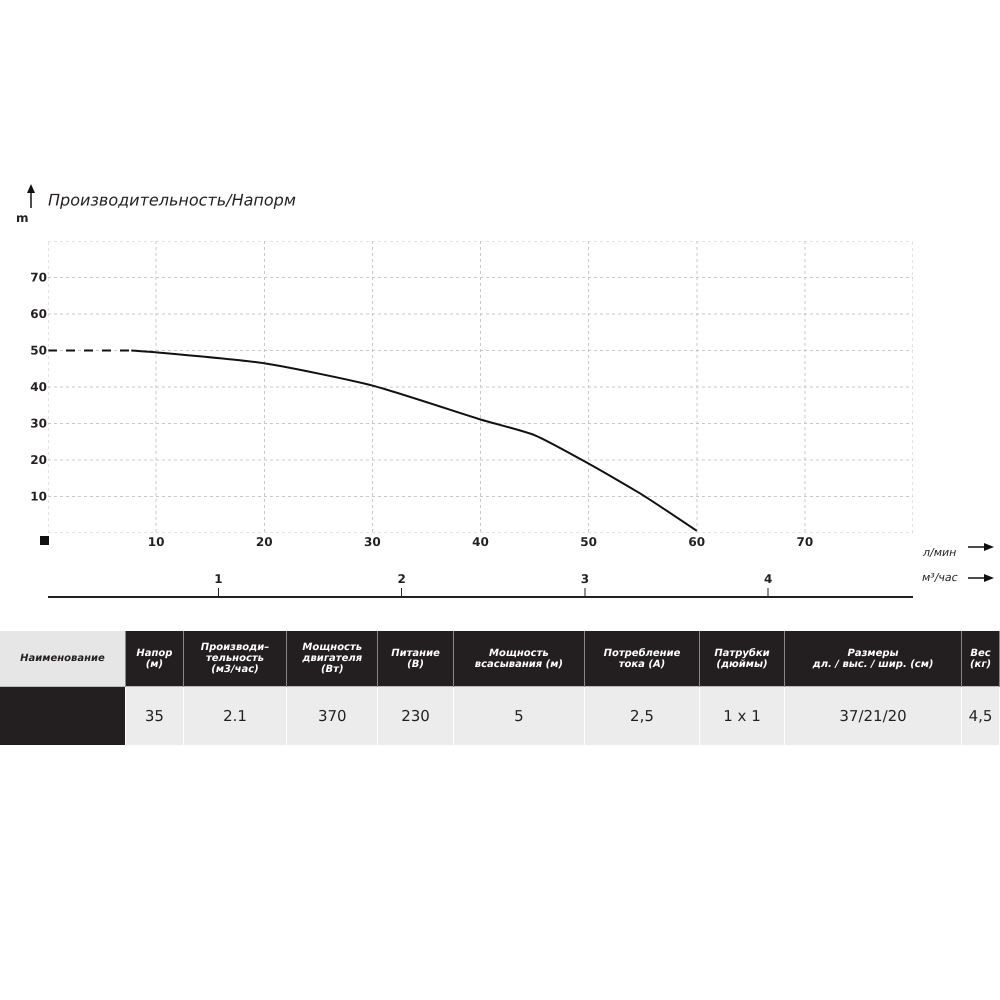 The height and width of the screenshot is (1000, 1000). Describe the element at coordinates (642, 716) in the screenshot. I see `text: 2,5` at that location.